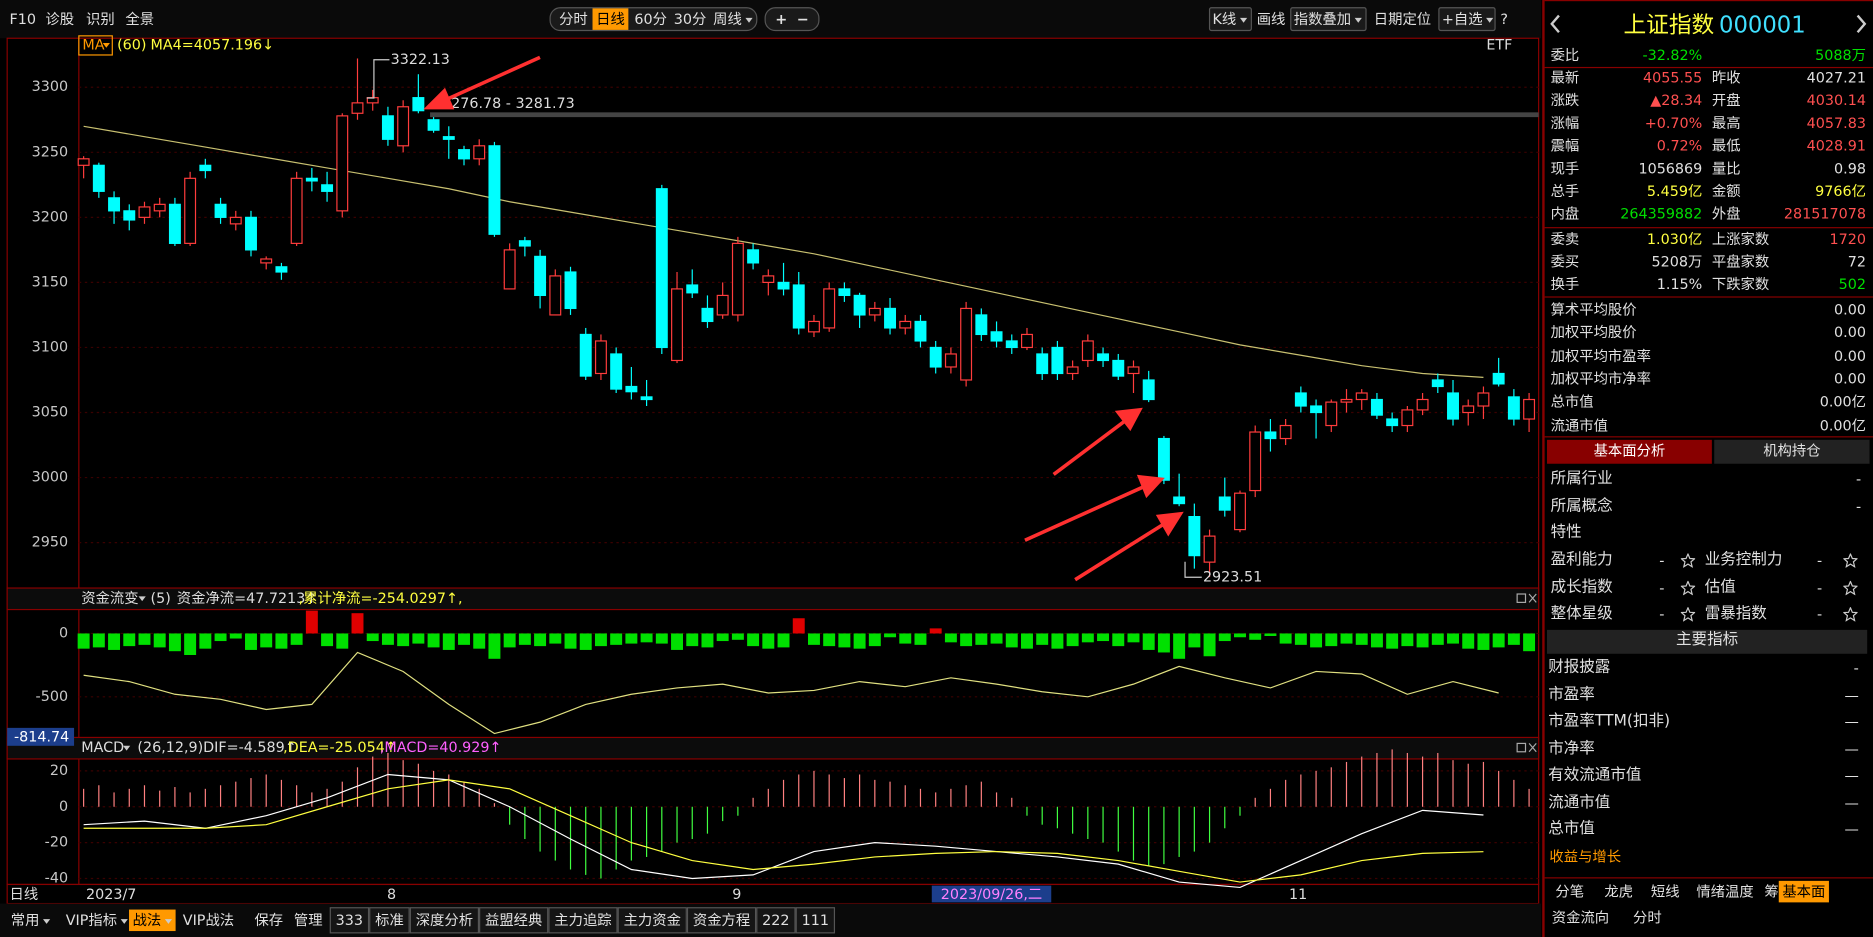 The width and height of the screenshot is (1873, 937). Describe the element at coordinates (1585, 857) in the screenshot. I see `growth-link: 收益与增长` at that location.